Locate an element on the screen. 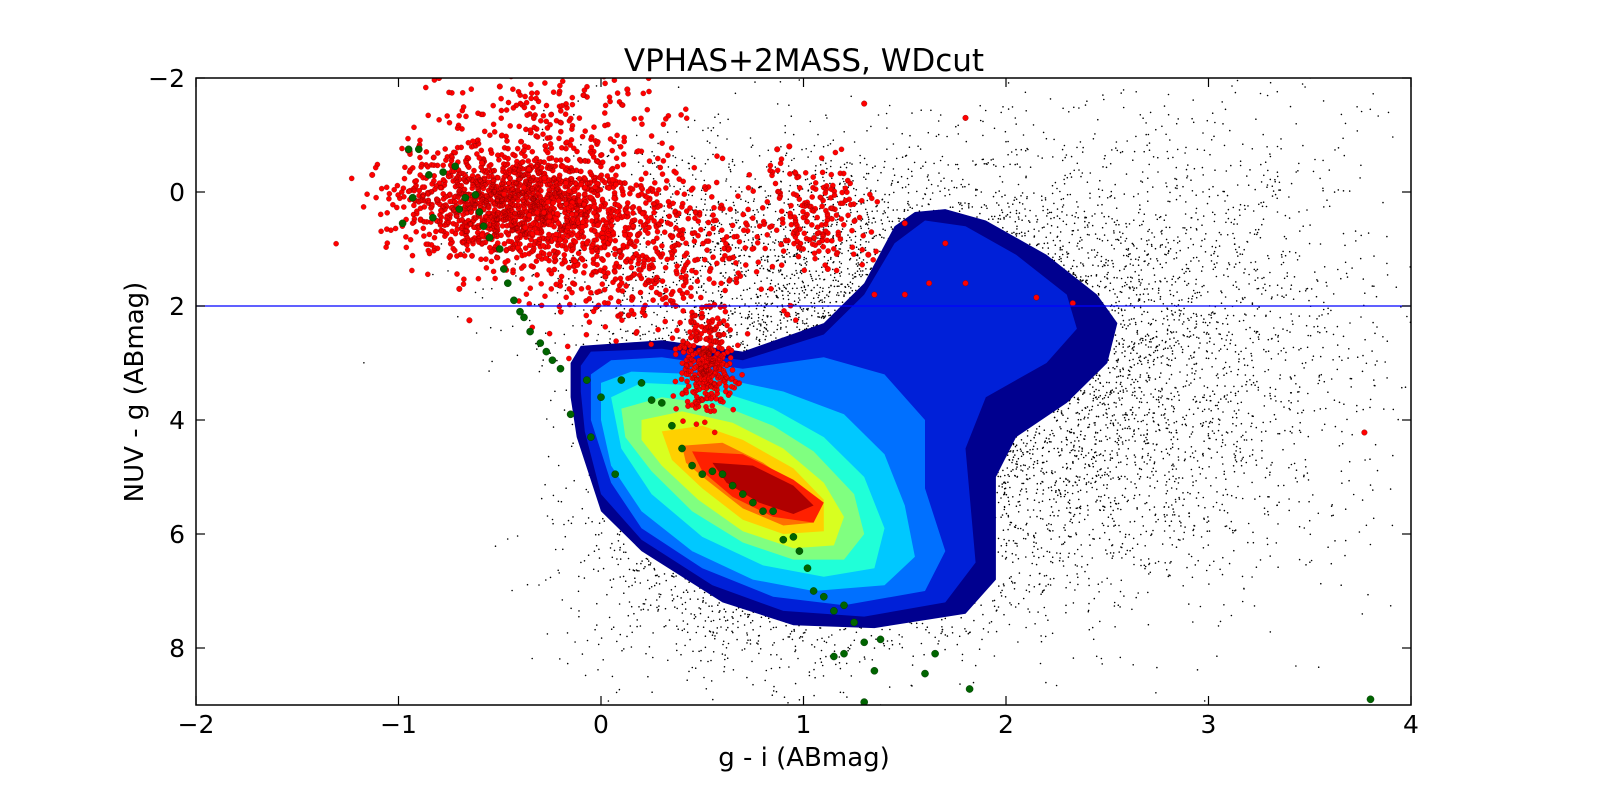 The height and width of the screenshot is (800, 1600). x-tick-label: 4 is located at coordinates (1411, 724).